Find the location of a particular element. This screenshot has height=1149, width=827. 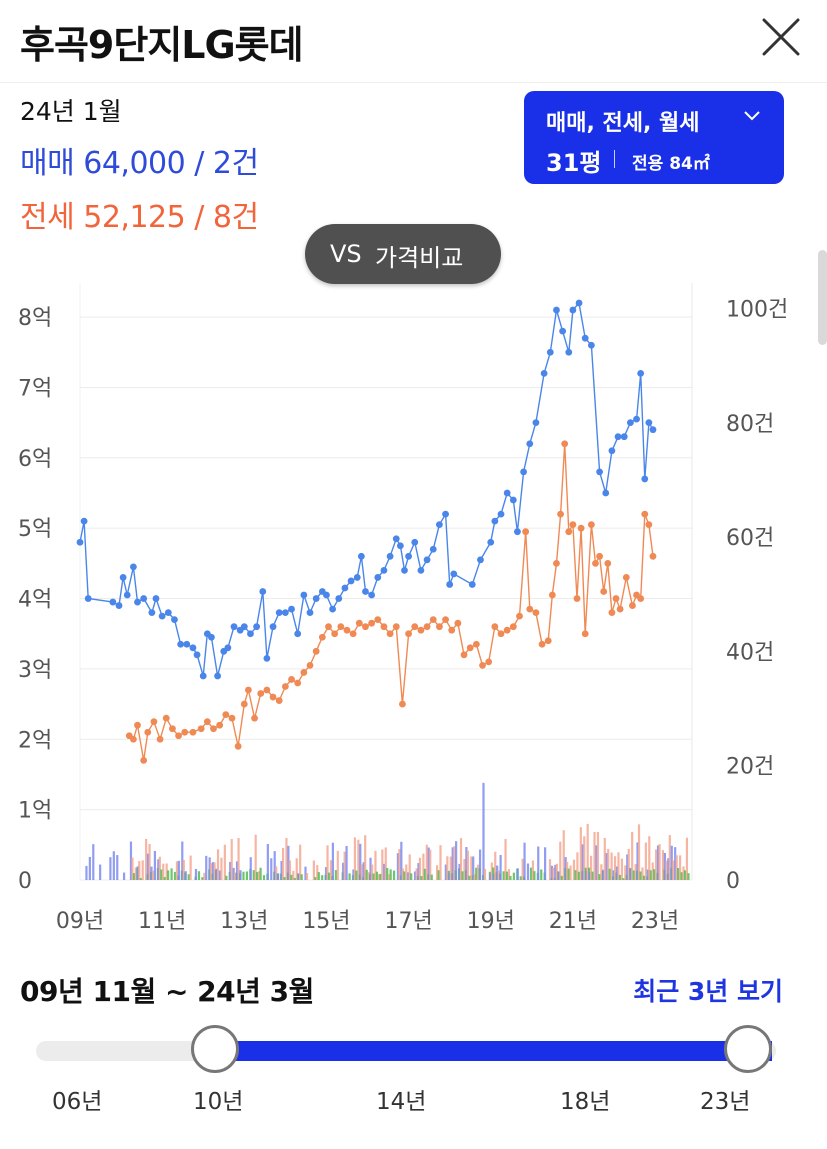

slider-start-handle is located at coordinates (215, 1049).